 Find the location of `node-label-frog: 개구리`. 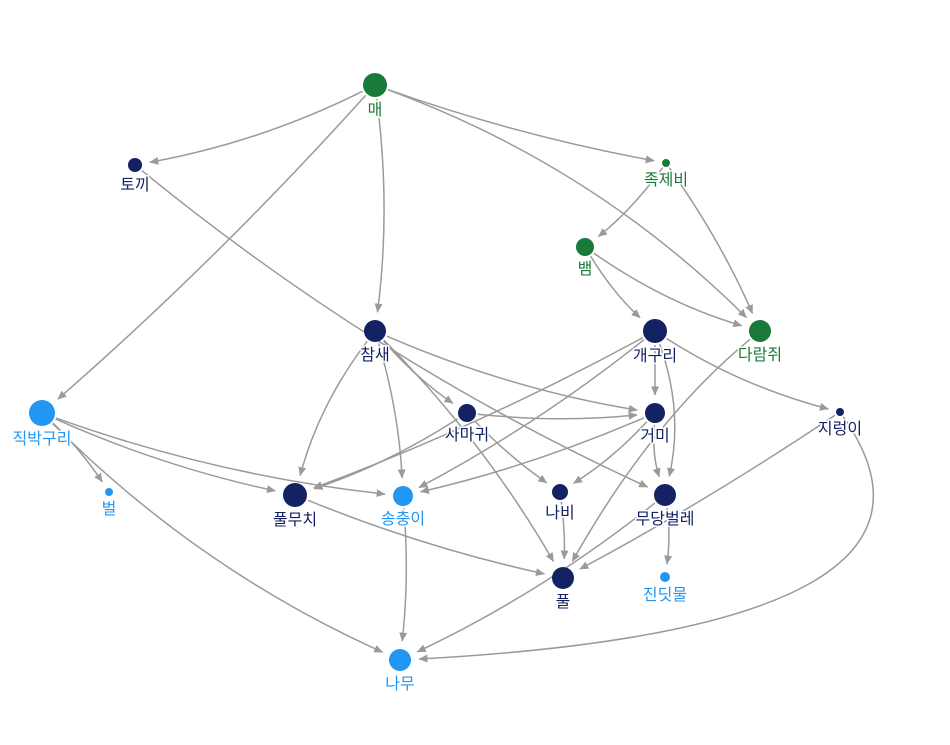

node-label-frog: 개구리 is located at coordinates (655, 356).